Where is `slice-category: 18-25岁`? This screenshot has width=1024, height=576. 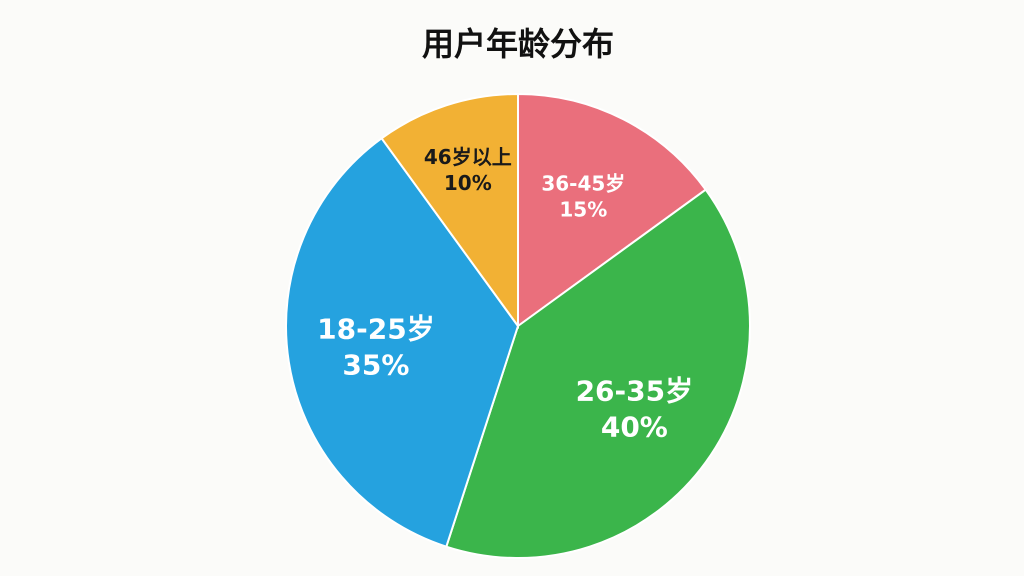 slice-category: 18-25岁 is located at coordinates (376, 328).